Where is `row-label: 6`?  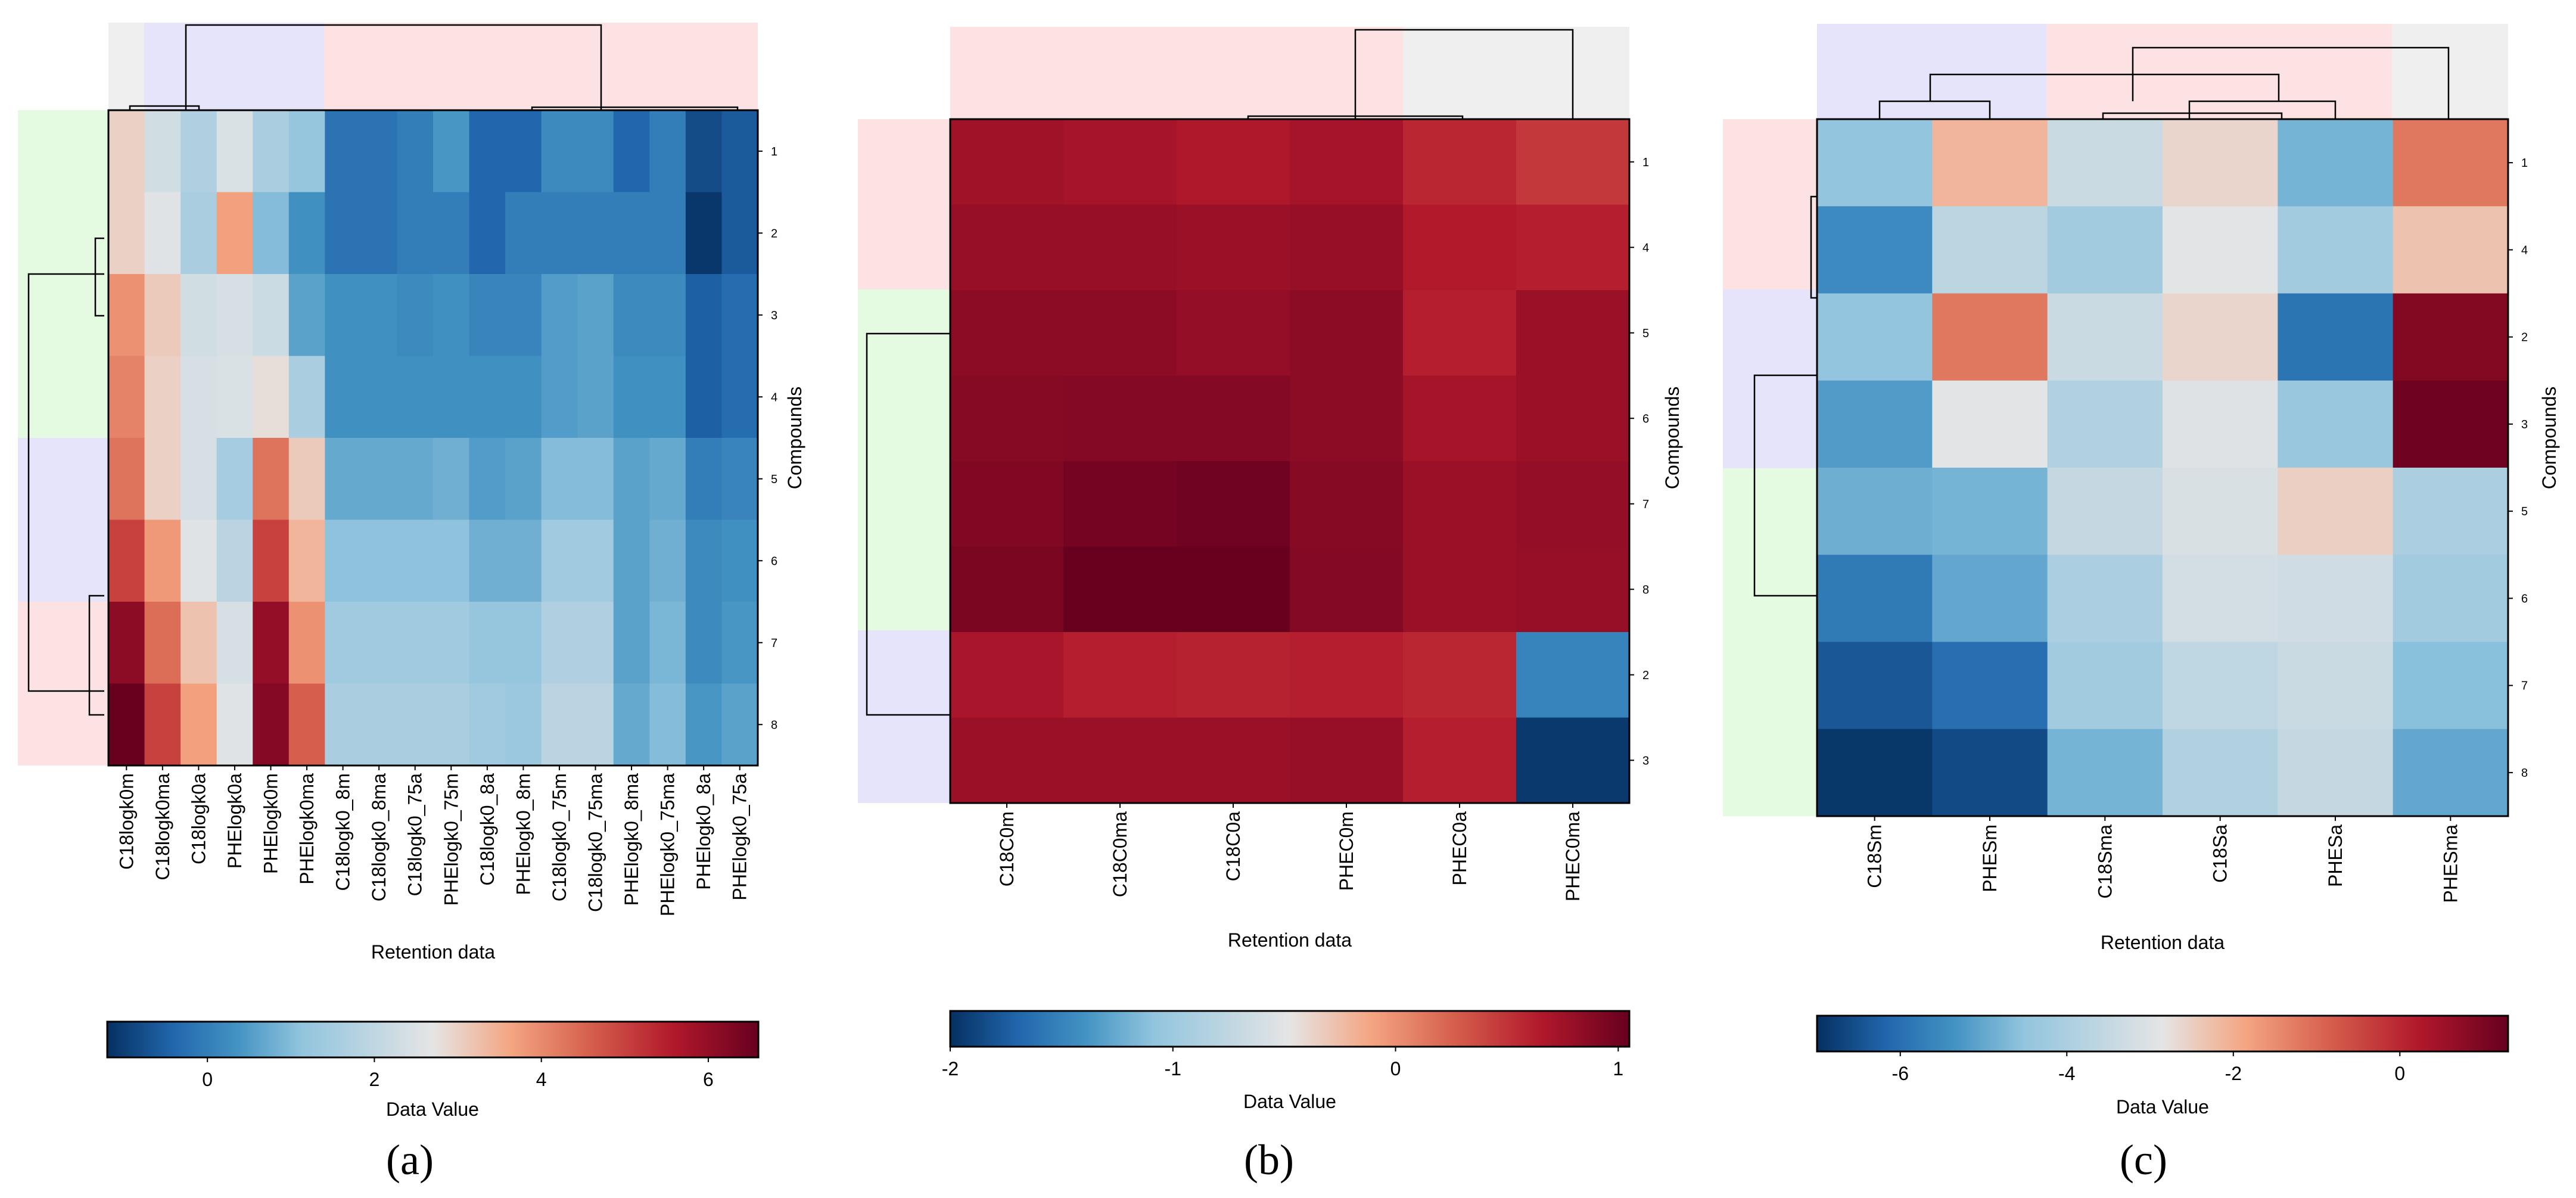 row-label: 6 is located at coordinates (1645, 418).